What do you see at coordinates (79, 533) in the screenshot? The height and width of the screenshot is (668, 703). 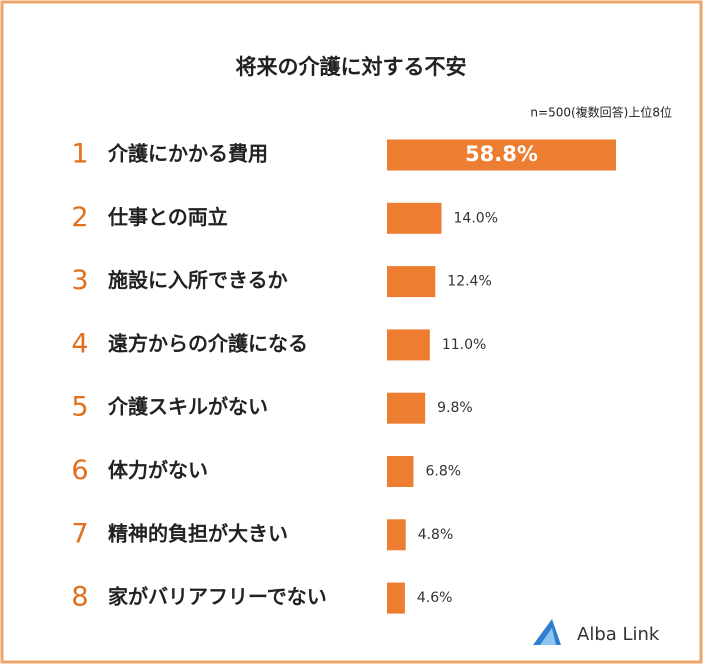 I see `rank: 7` at bounding box center [79, 533].